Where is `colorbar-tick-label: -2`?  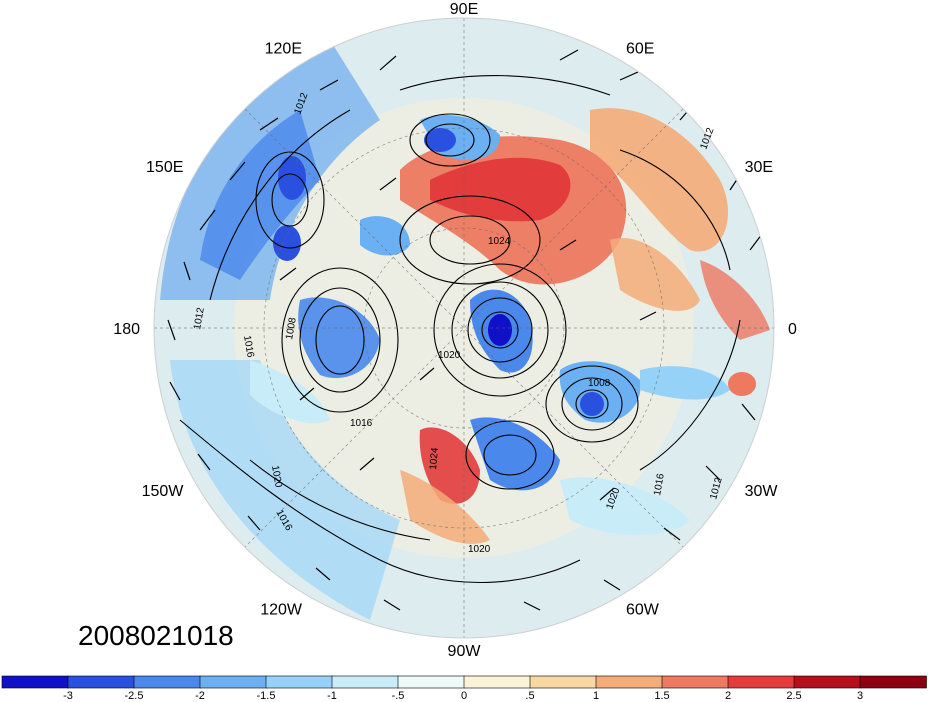 colorbar-tick-label: -2 is located at coordinates (200, 696).